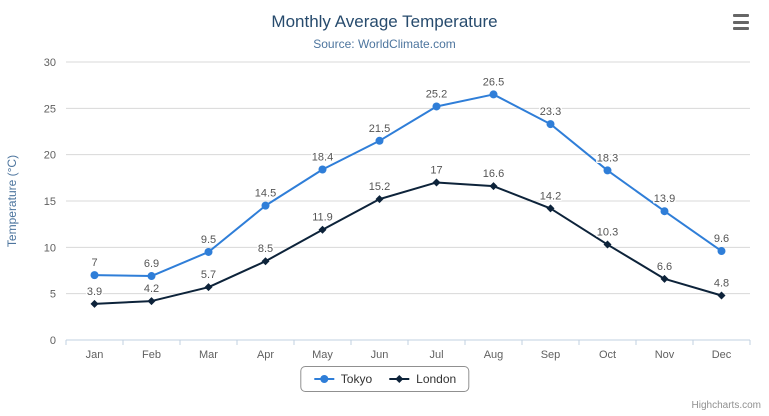  I want to click on x-axis-category-label: Mar, so click(208, 355).